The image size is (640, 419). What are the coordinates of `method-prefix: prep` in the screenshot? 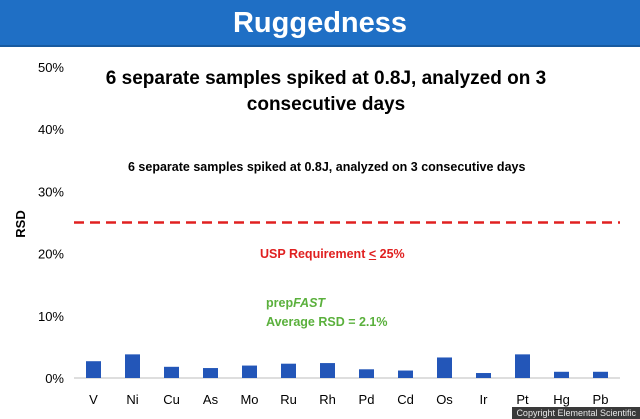 It's located at (280, 303).